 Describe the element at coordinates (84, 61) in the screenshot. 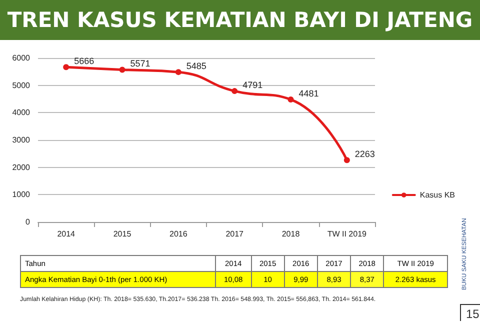

I see `data-label: 5666` at that location.